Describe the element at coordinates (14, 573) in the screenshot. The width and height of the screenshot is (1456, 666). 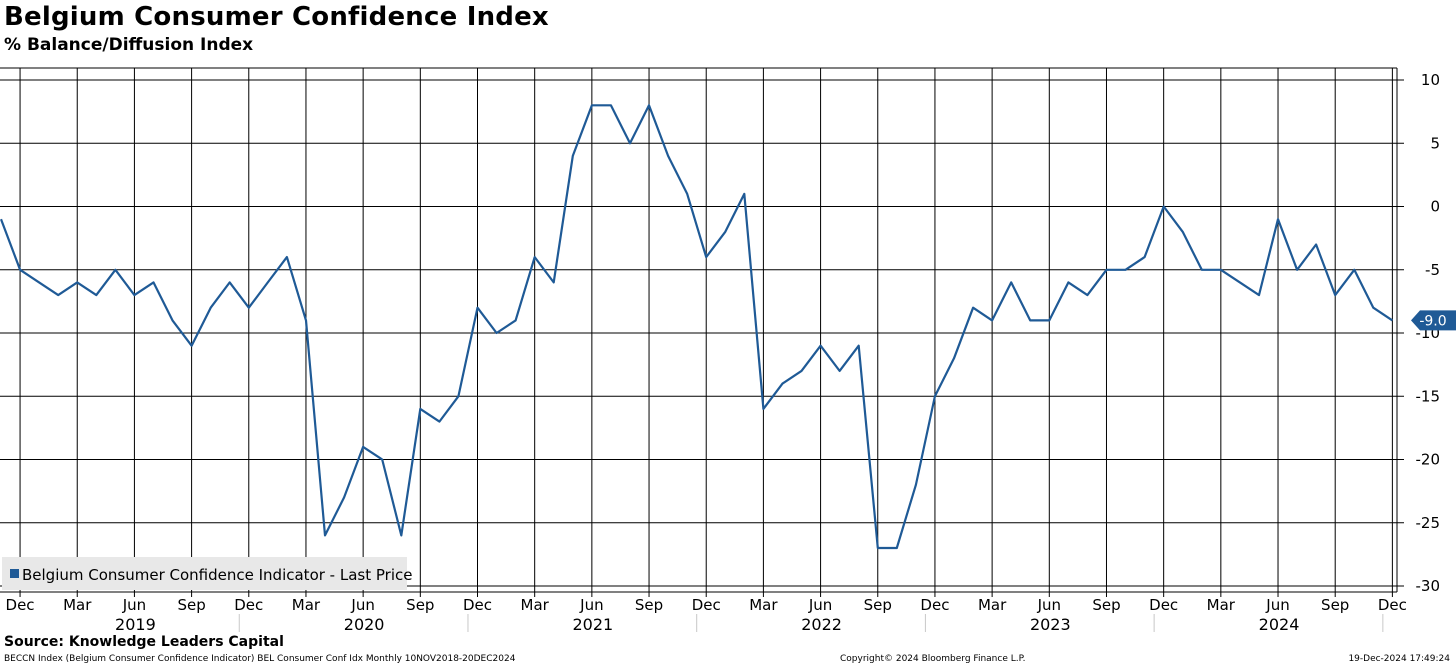
I see `legend-swatch` at that location.